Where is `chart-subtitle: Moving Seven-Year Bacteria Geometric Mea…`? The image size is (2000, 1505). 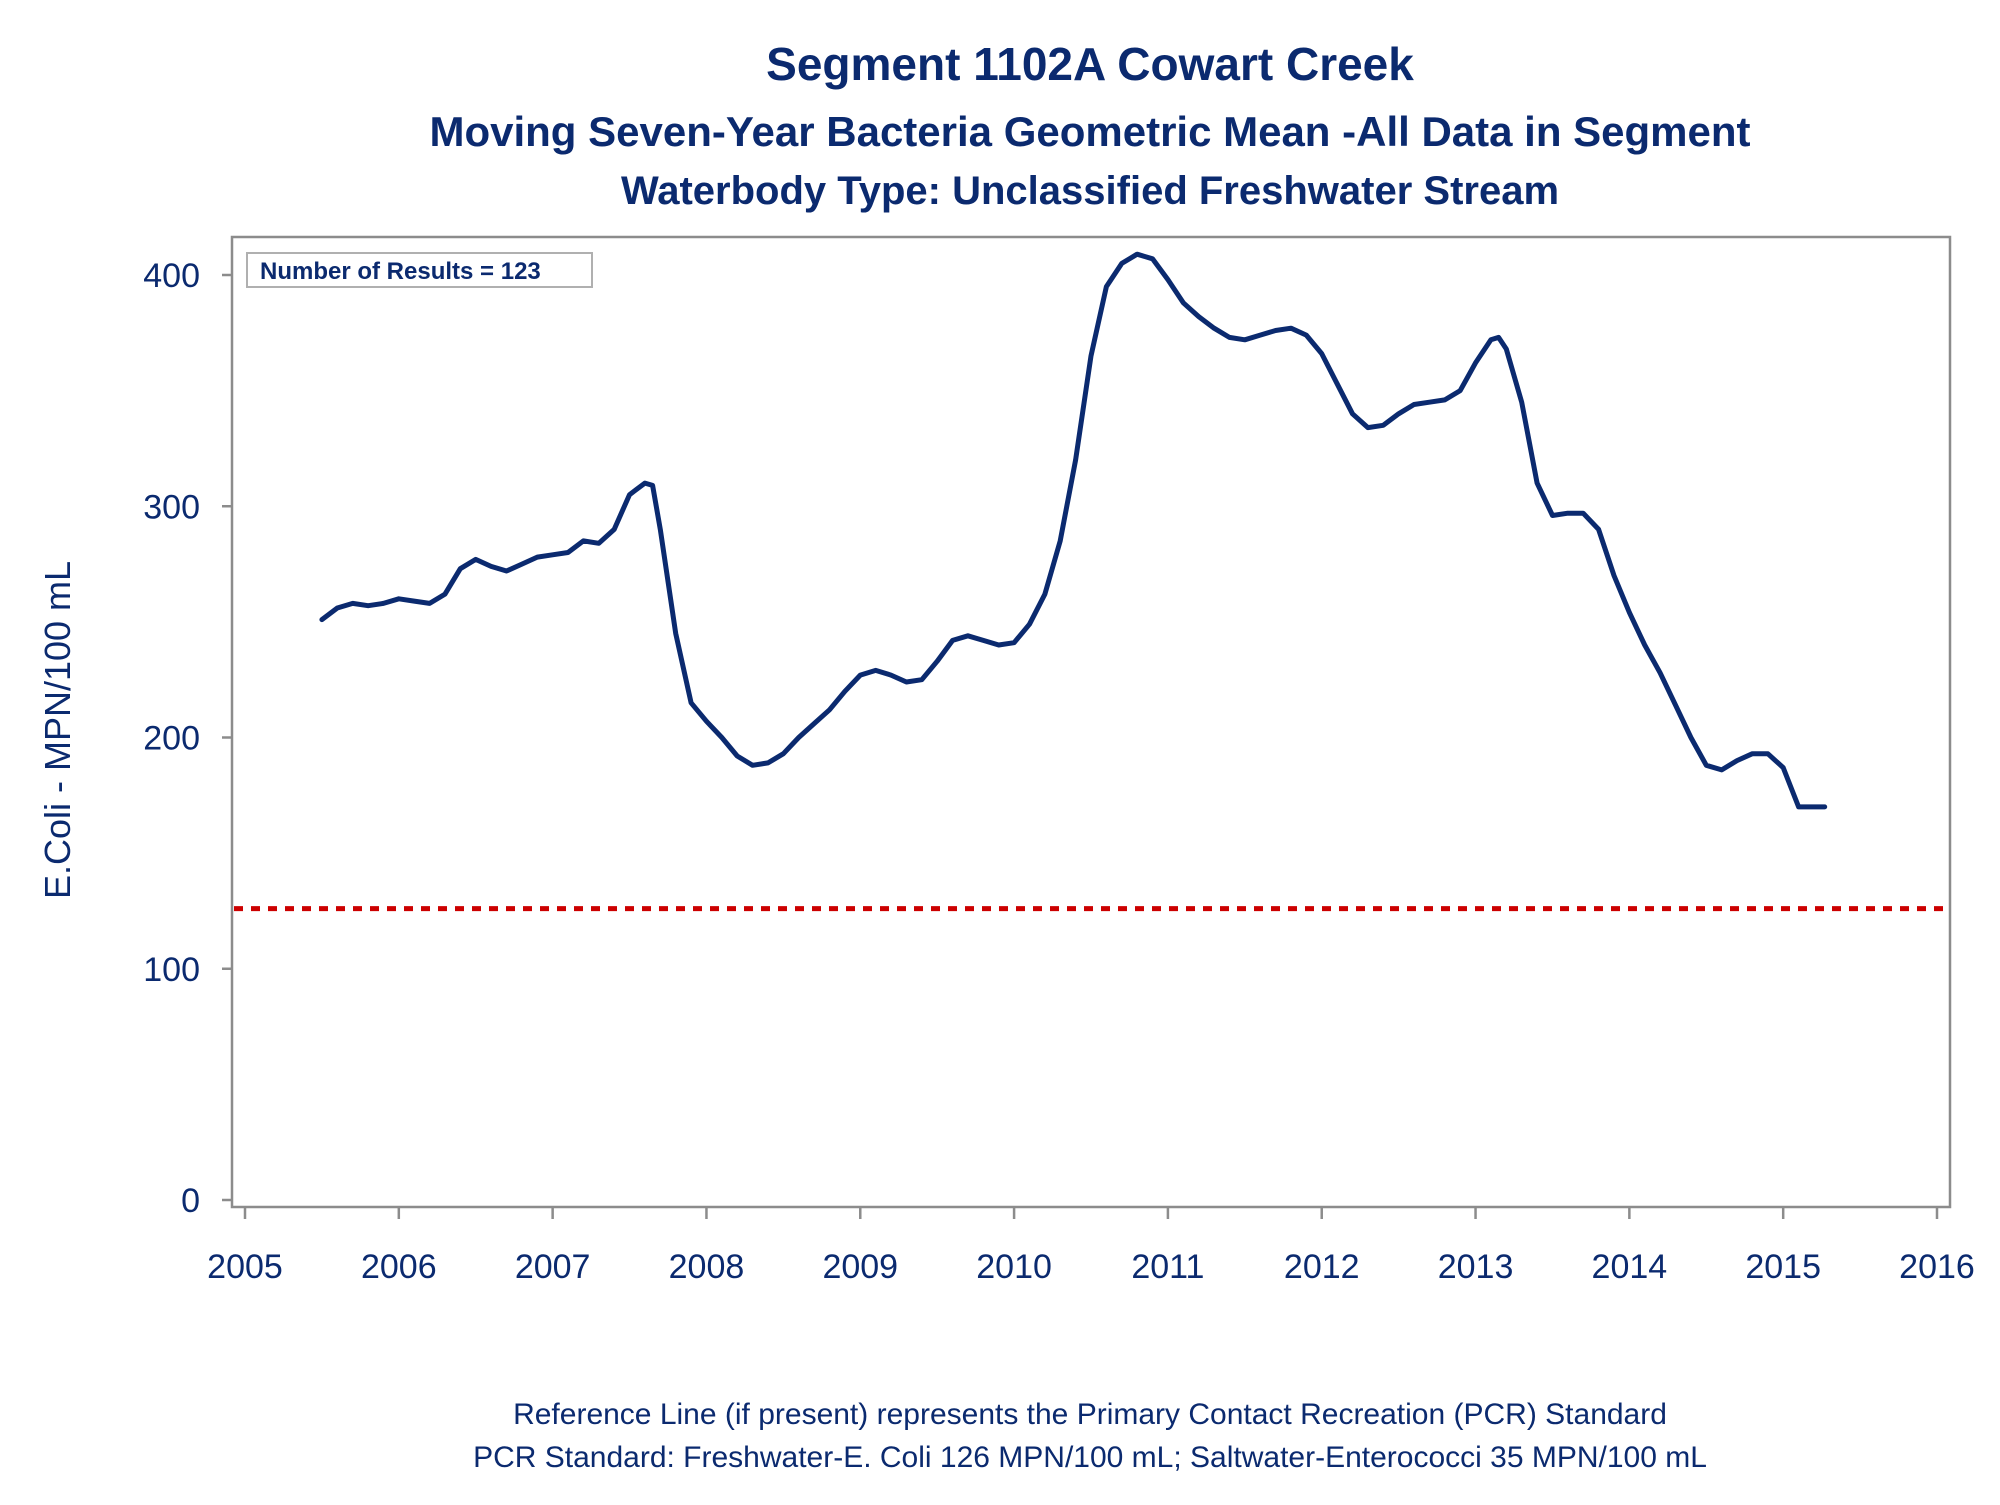
chart-subtitle: Moving Seven-Year Bacteria Geometric Mea… is located at coordinates (1089, 131).